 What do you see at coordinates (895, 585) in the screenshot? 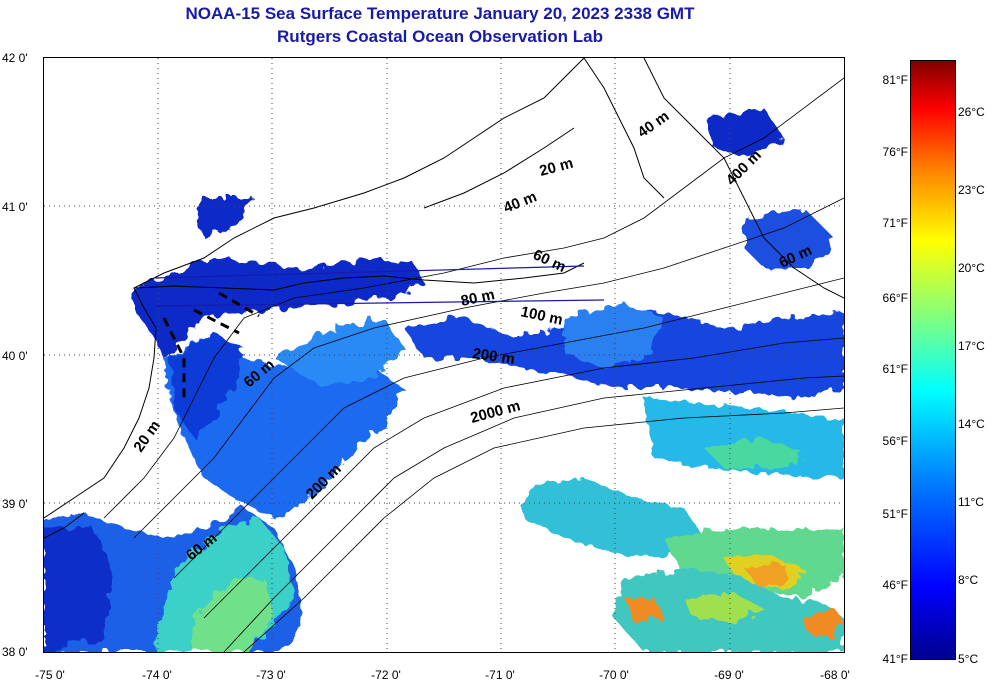
I see `colorbar-label-fahrenheit: 46°F` at bounding box center [895, 585].